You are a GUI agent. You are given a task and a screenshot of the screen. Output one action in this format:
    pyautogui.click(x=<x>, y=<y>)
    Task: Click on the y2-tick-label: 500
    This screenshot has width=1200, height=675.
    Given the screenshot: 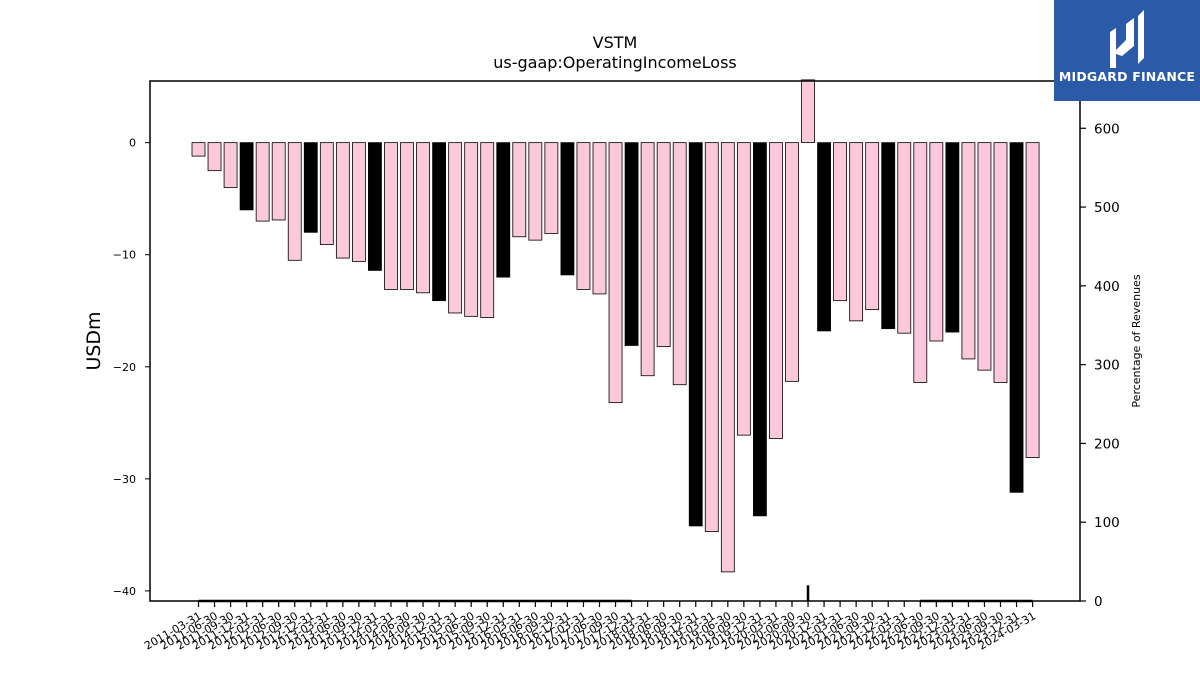 What is the action you would take?
    pyautogui.click(x=1107, y=208)
    